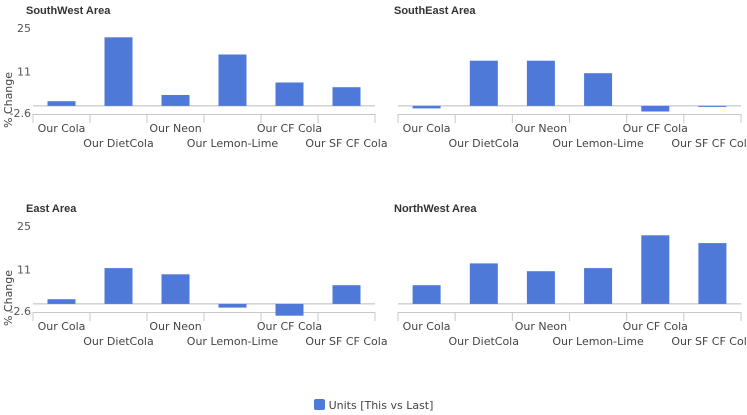  What do you see at coordinates (435, 209) in the screenshot?
I see `panel-title: NorthWest Area` at bounding box center [435, 209].